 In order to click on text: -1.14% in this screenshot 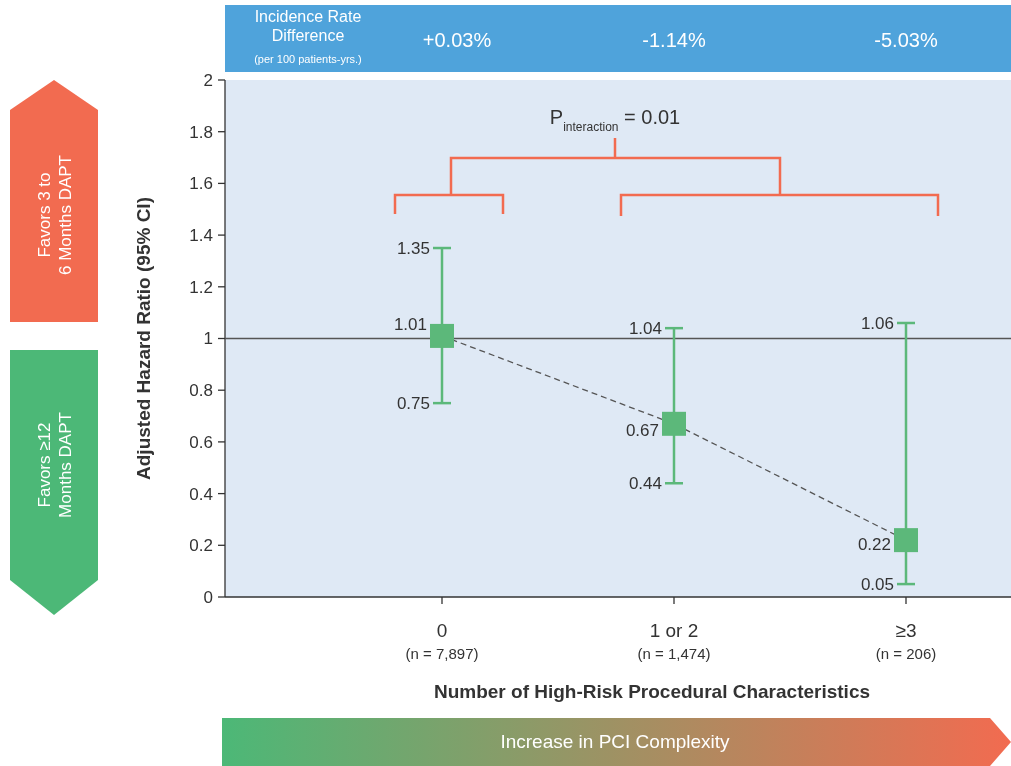, I will do `click(674, 40)`.